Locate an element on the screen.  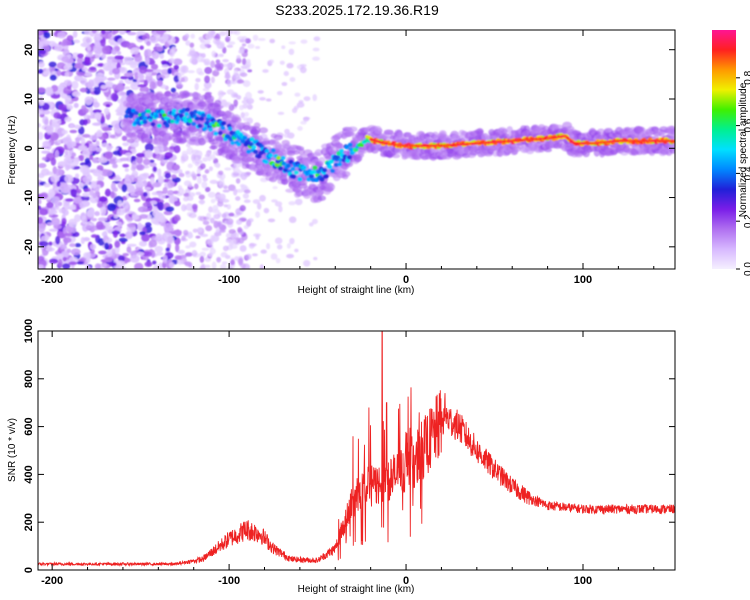
spectrogram-y-tick-label: 20 is located at coordinates (29, 50).